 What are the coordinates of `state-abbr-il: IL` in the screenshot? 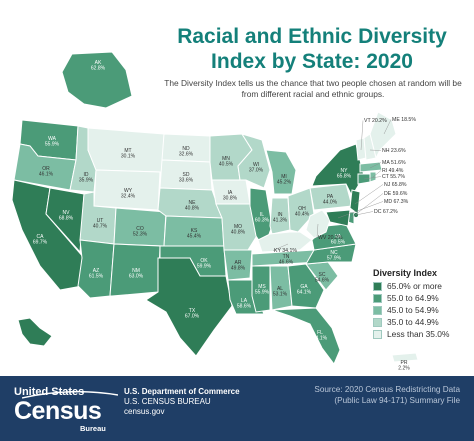 It's located at (262, 215).